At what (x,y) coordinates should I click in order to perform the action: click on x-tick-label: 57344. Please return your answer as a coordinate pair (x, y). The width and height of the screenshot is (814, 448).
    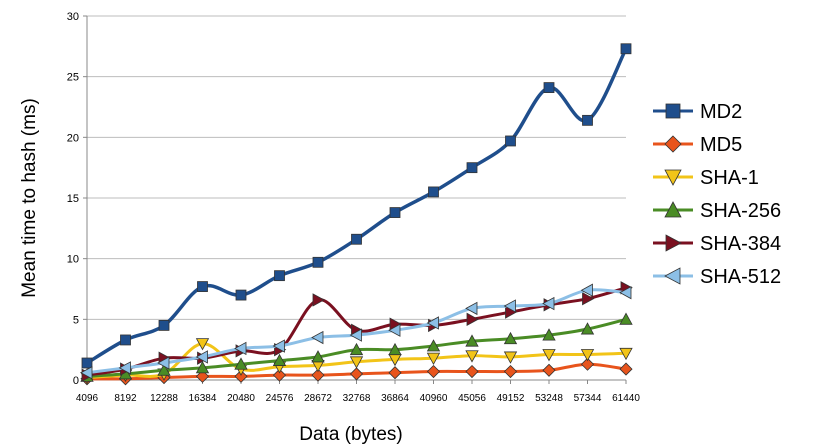
    Looking at the image, I should click on (588, 398).